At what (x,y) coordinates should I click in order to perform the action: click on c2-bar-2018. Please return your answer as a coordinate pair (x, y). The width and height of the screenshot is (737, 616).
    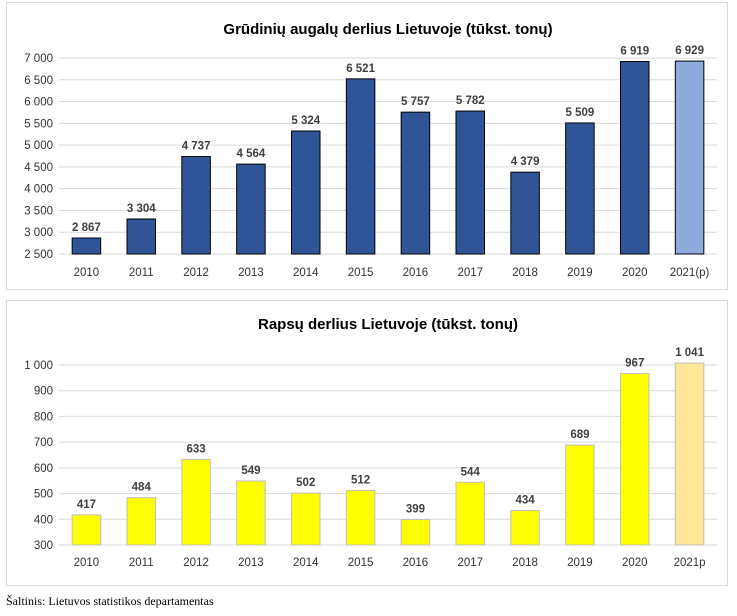
    Looking at the image, I should click on (525, 528).